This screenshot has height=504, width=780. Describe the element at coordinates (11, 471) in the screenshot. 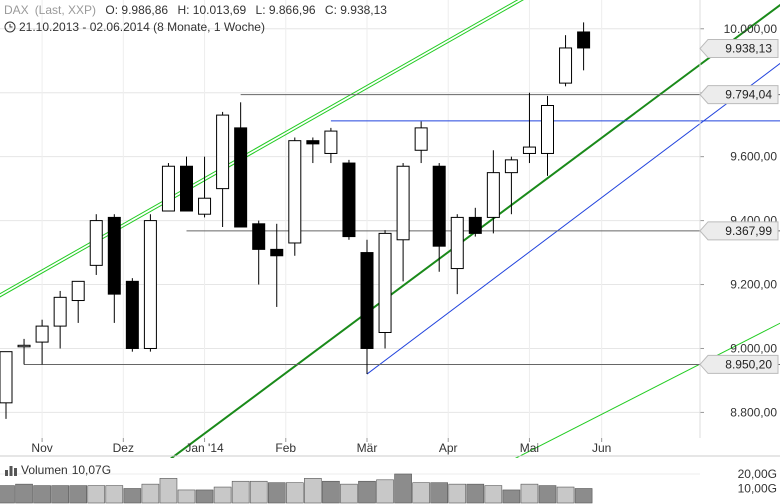

I see `bar-chart-icon` at that location.